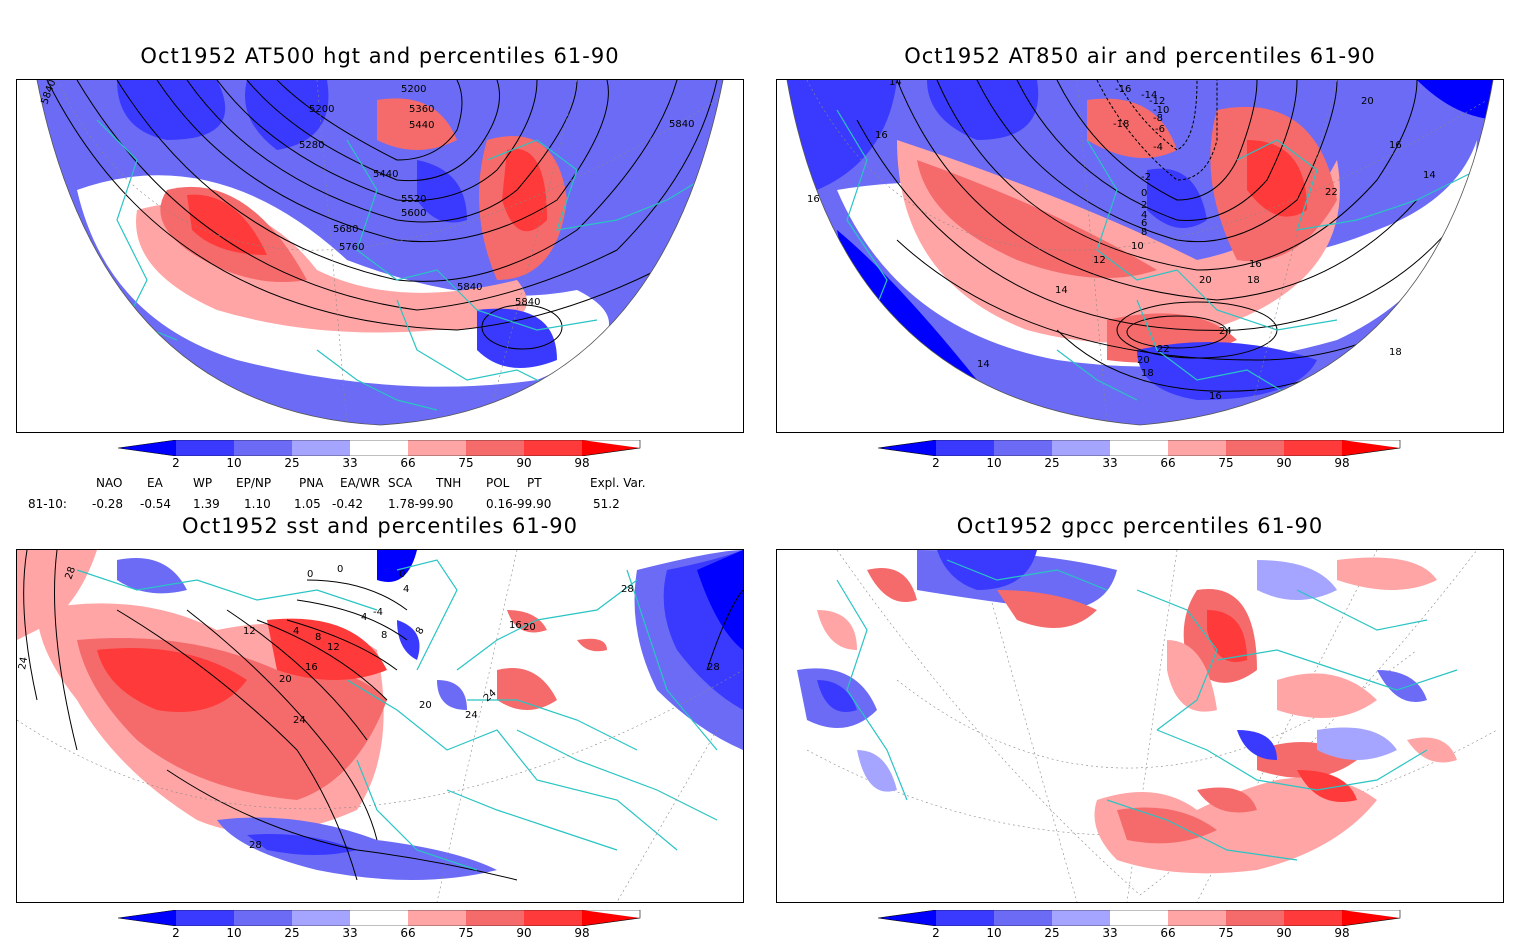  I want to click on contour-label: 5680, so click(345, 229).